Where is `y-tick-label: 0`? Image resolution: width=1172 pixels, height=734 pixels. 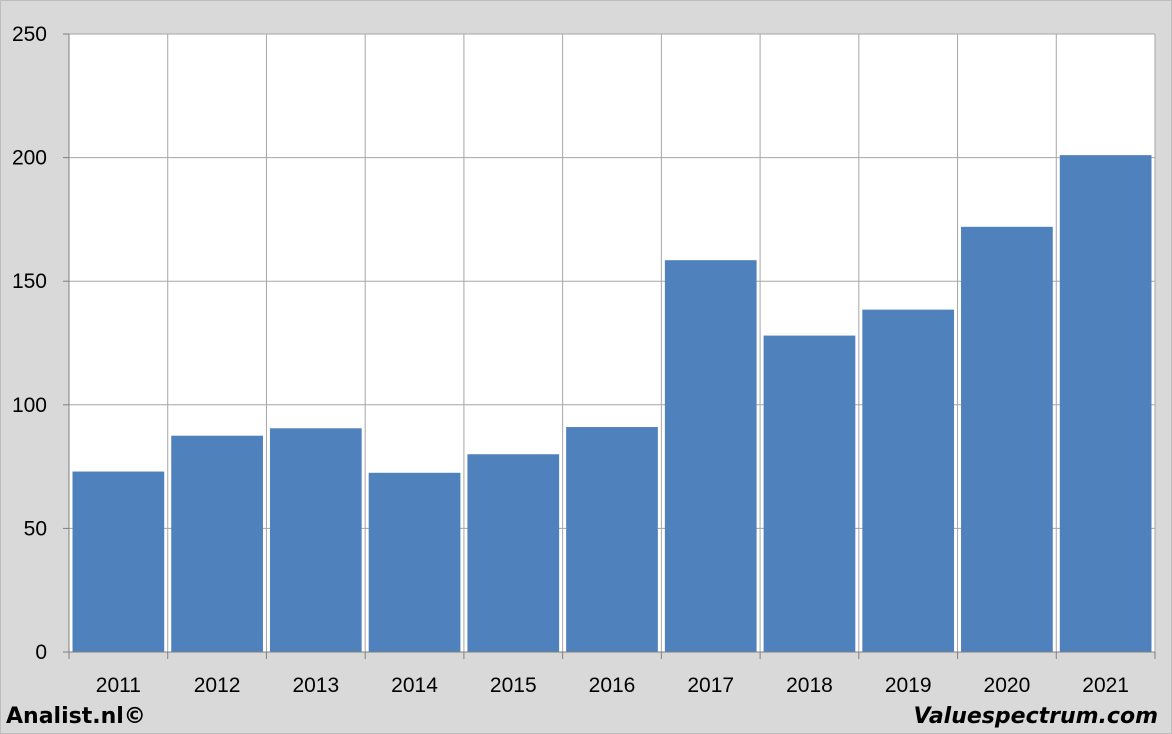 y-tick-label: 0 is located at coordinates (41, 652).